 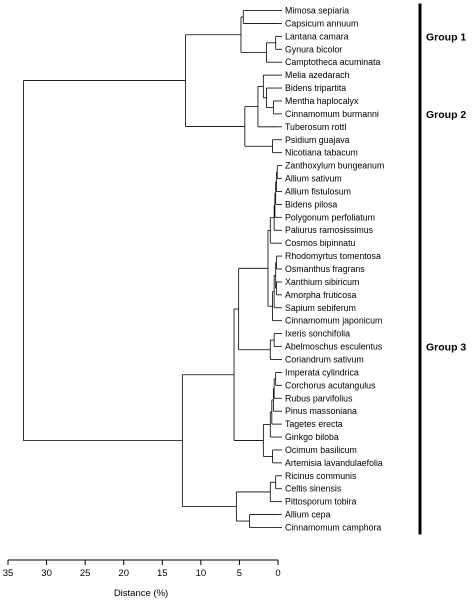 What do you see at coordinates (319, 398) in the screenshot?
I see `leaf-label: Rubus parvifolius` at bounding box center [319, 398].